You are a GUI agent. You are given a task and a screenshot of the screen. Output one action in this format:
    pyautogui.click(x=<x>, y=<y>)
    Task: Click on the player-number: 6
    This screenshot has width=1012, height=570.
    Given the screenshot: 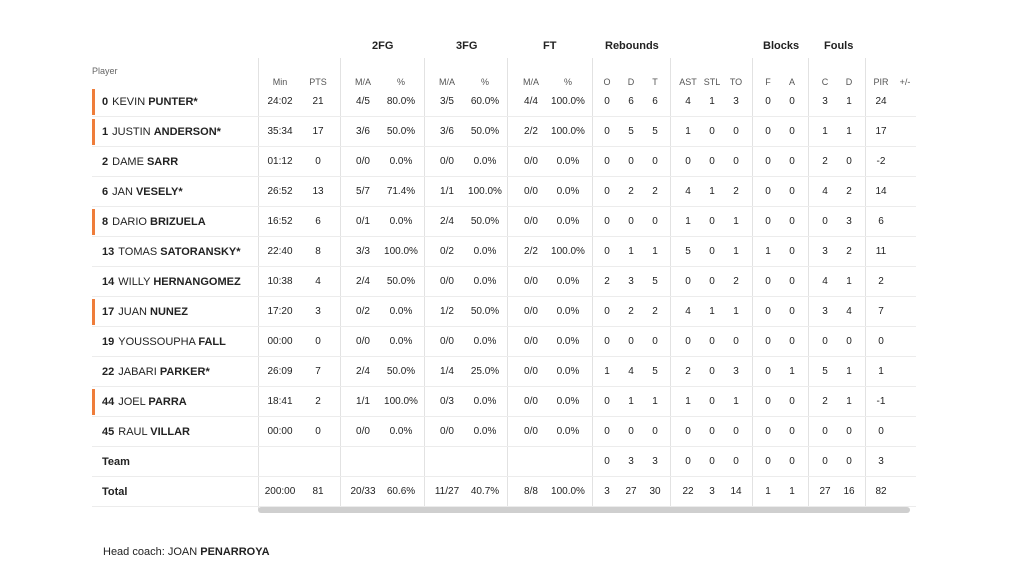 What is the action you would take?
    pyautogui.click(x=105, y=192)
    